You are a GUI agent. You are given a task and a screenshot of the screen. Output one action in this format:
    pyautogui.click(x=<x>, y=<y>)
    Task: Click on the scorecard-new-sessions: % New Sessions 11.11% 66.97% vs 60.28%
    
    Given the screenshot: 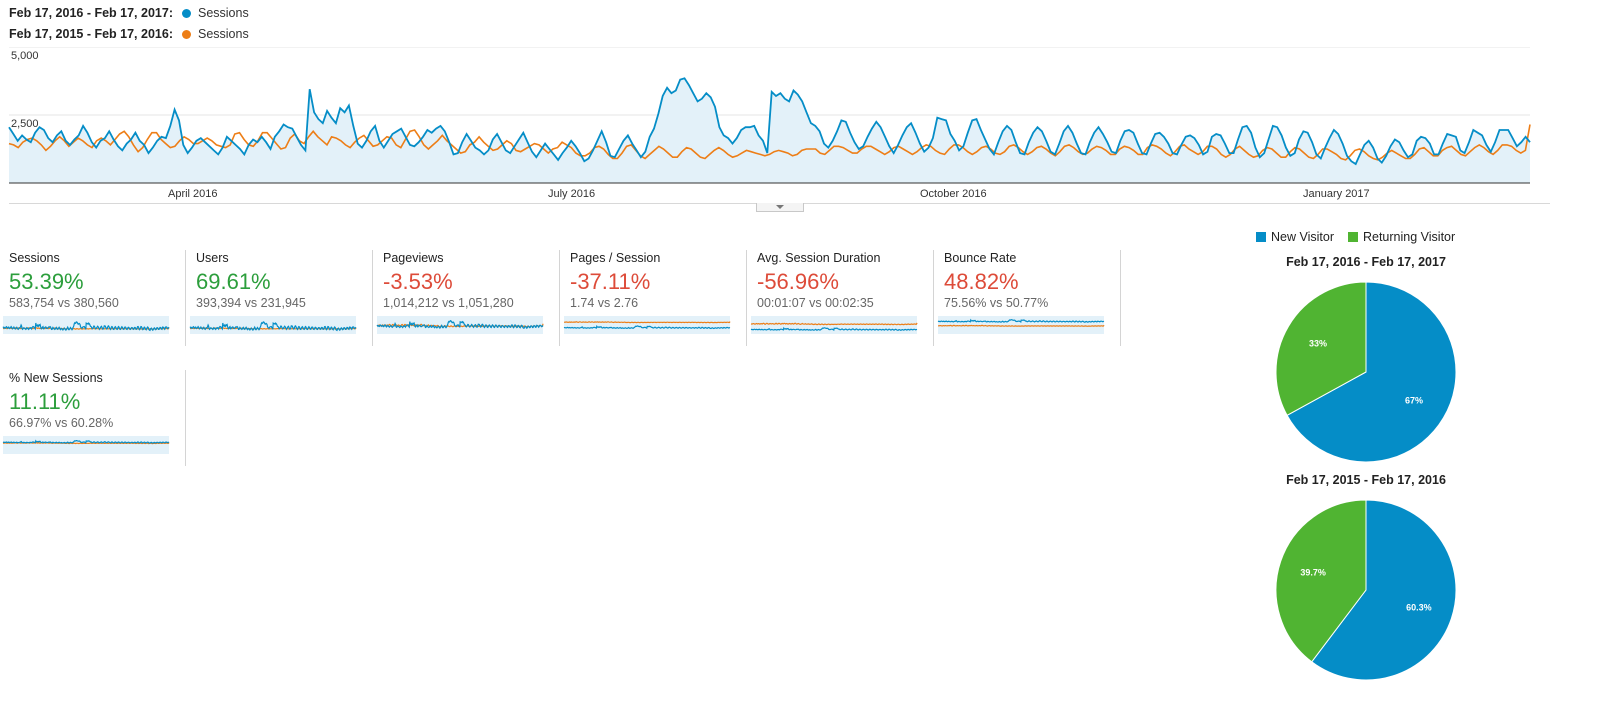 What is the action you would take?
    pyautogui.click(x=93, y=418)
    